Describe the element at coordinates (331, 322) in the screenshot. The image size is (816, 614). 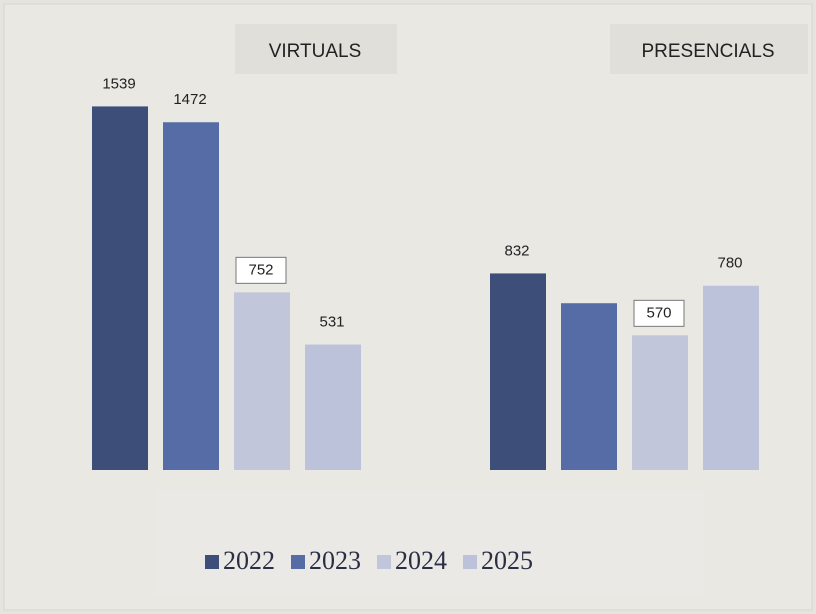
I see `value-label: 531` at that location.